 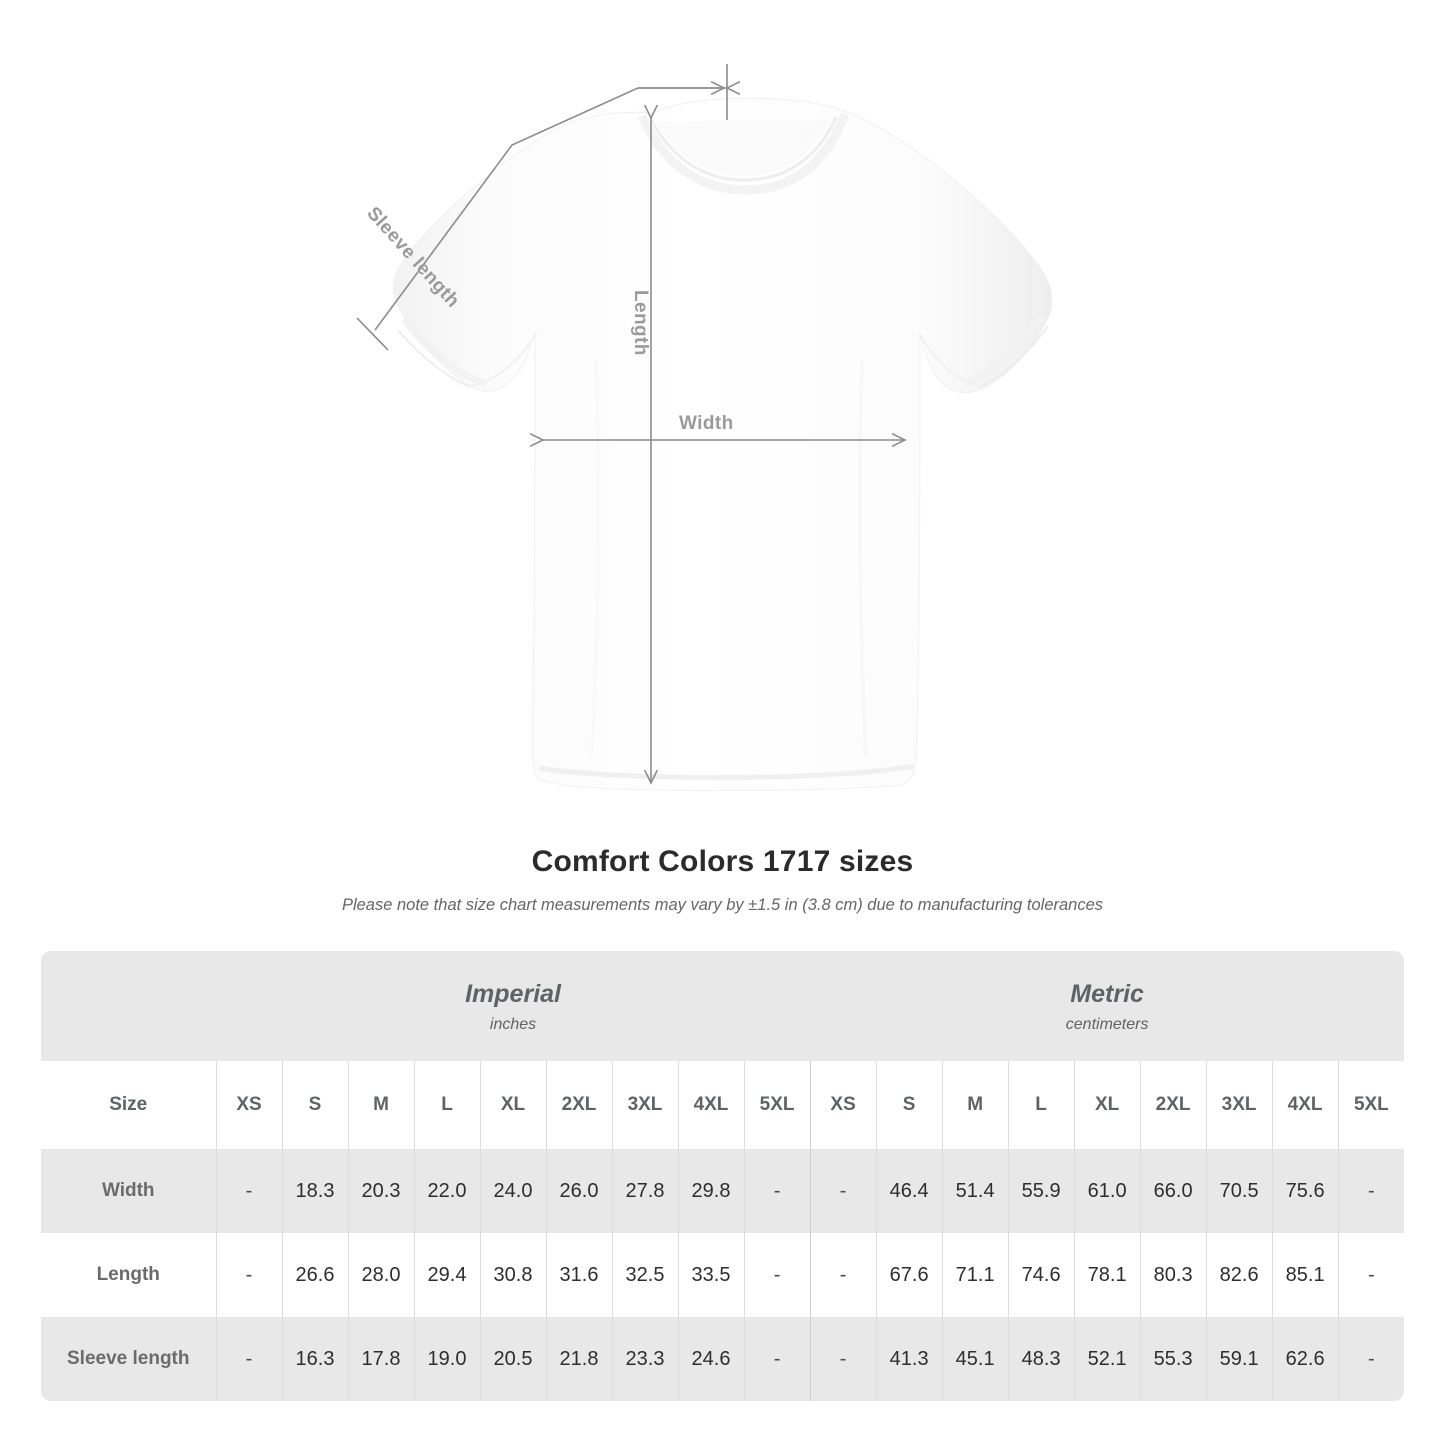 I want to click on cell-length-metric-2xl: 80.3, so click(x=1173, y=1275).